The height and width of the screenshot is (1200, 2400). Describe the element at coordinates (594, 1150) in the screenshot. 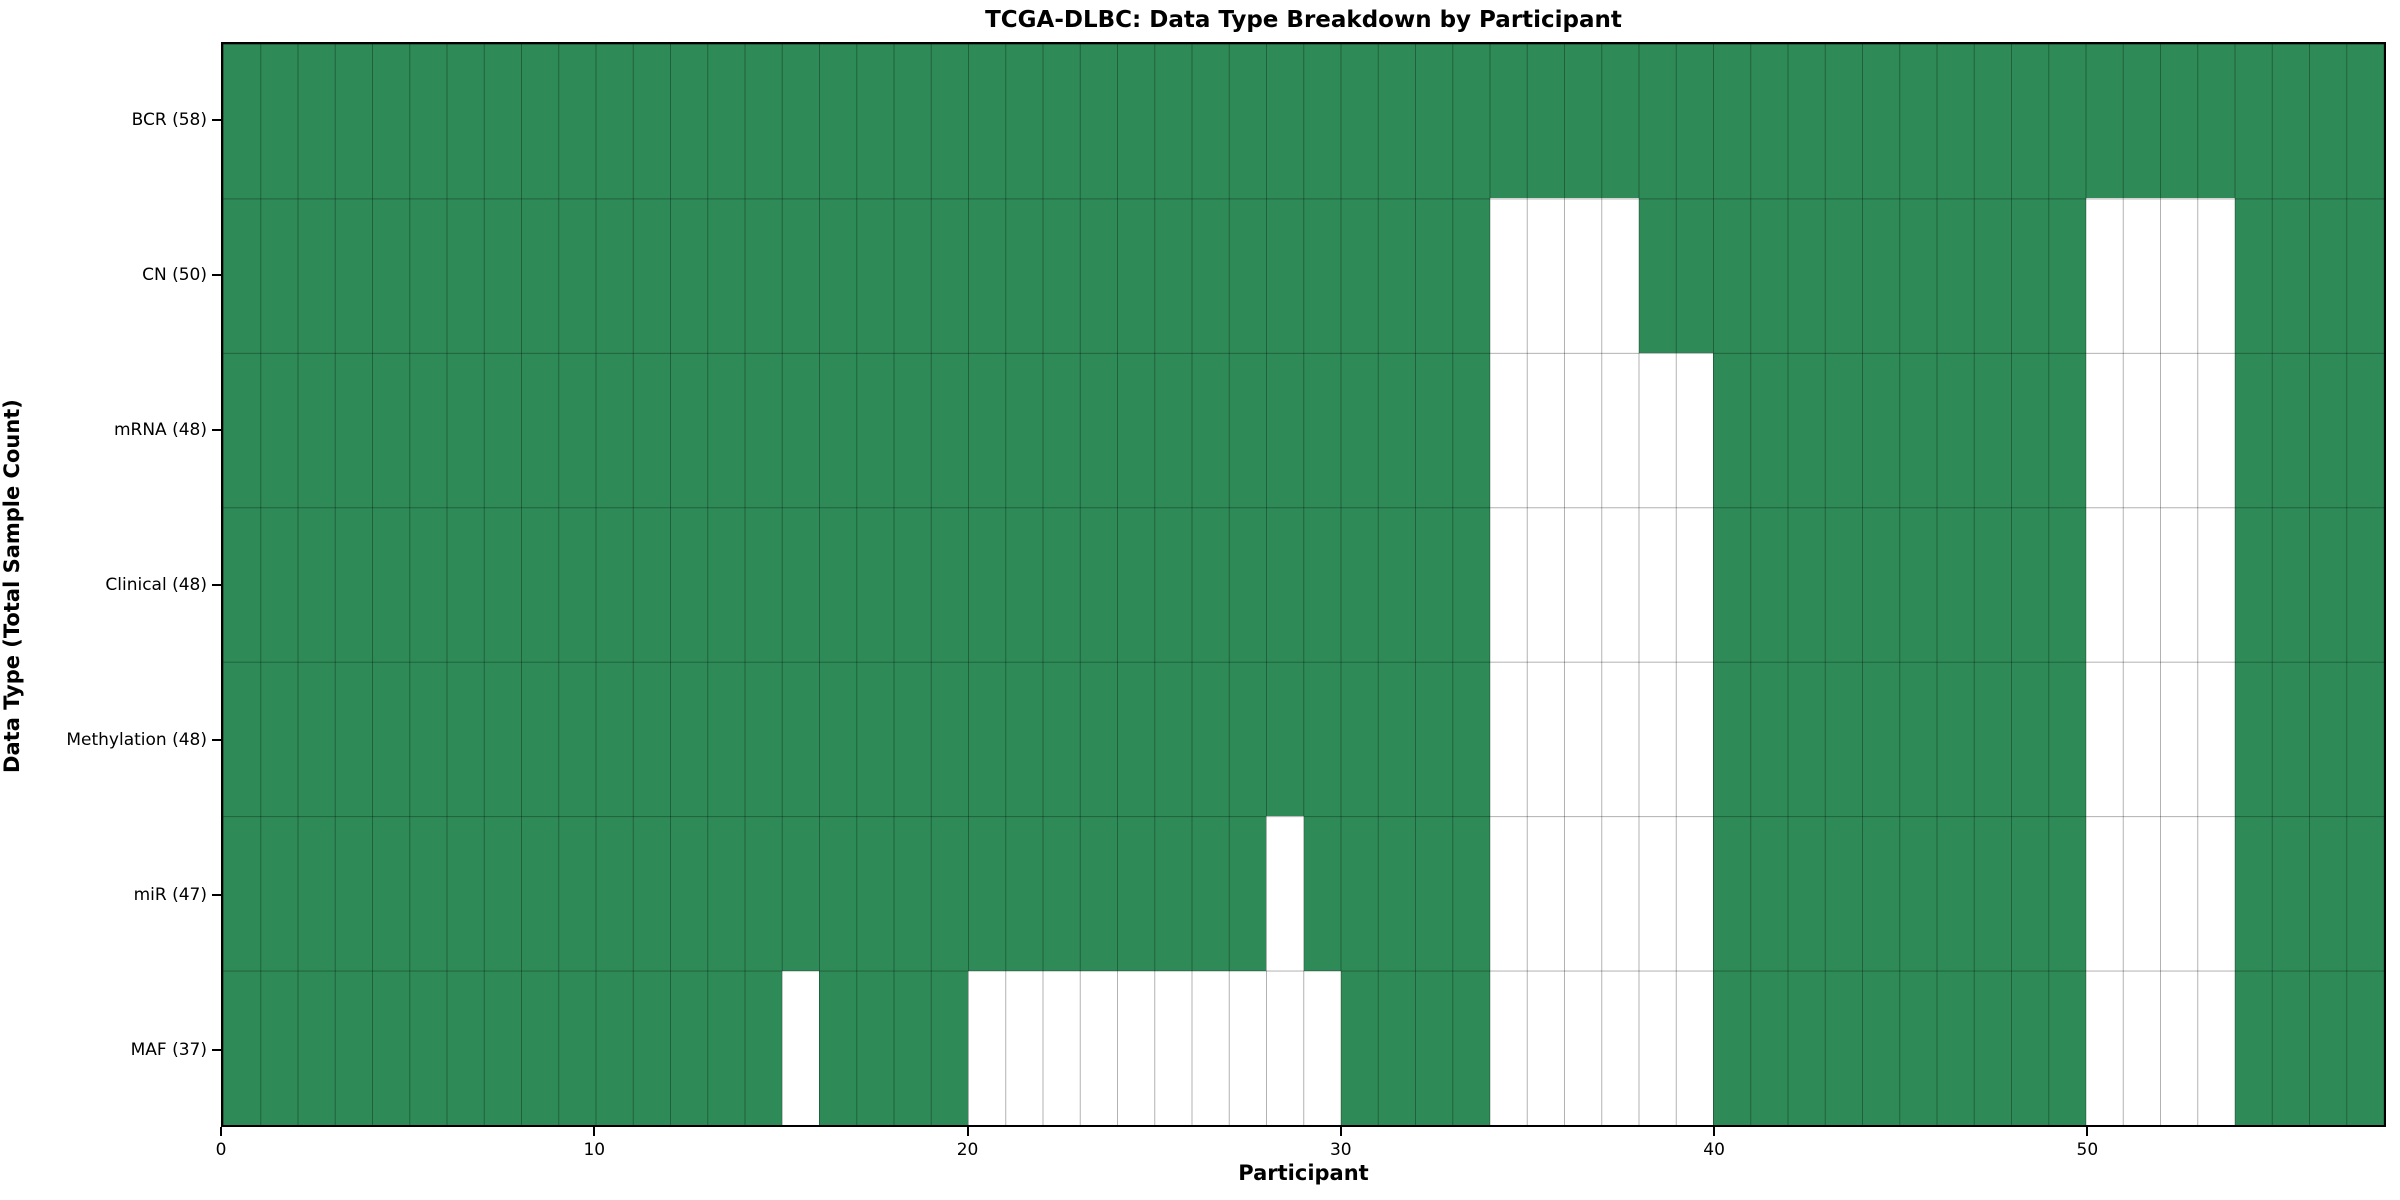

I see `x-tick-label: 10` at that location.